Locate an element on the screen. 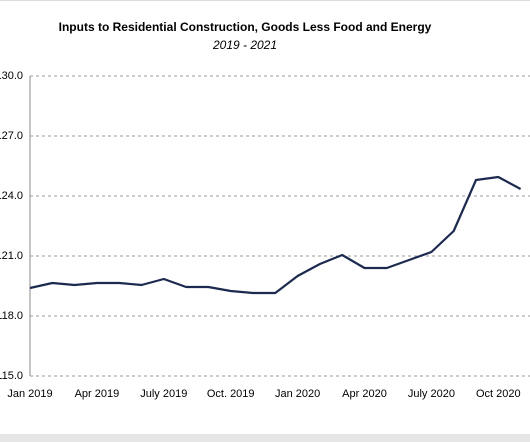 The width and height of the screenshot is (530, 442). x-tick-label: Jan 2019 is located at coordinates (29, 394).